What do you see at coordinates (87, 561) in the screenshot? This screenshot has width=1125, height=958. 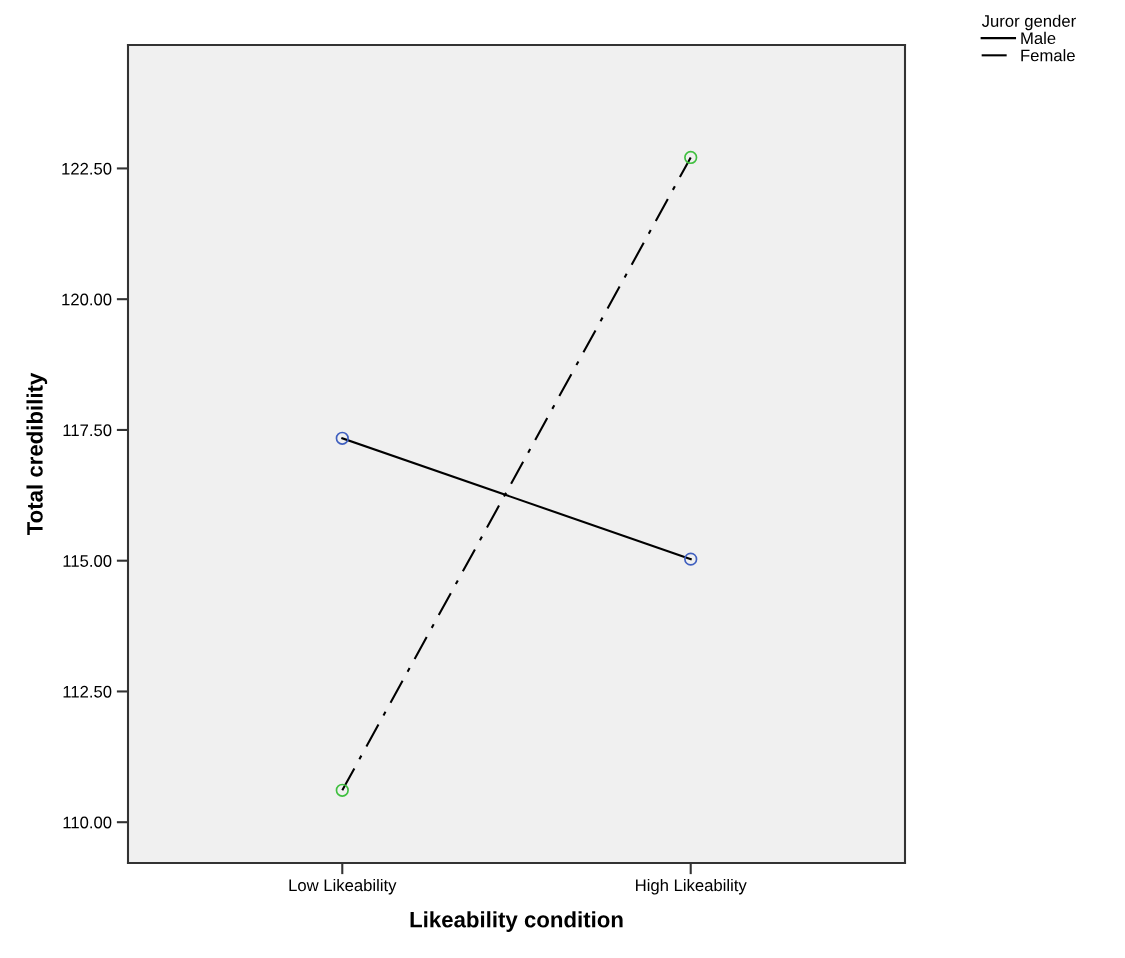 I see `y-tick-label: 115.00` at bounding box center [87, 561].